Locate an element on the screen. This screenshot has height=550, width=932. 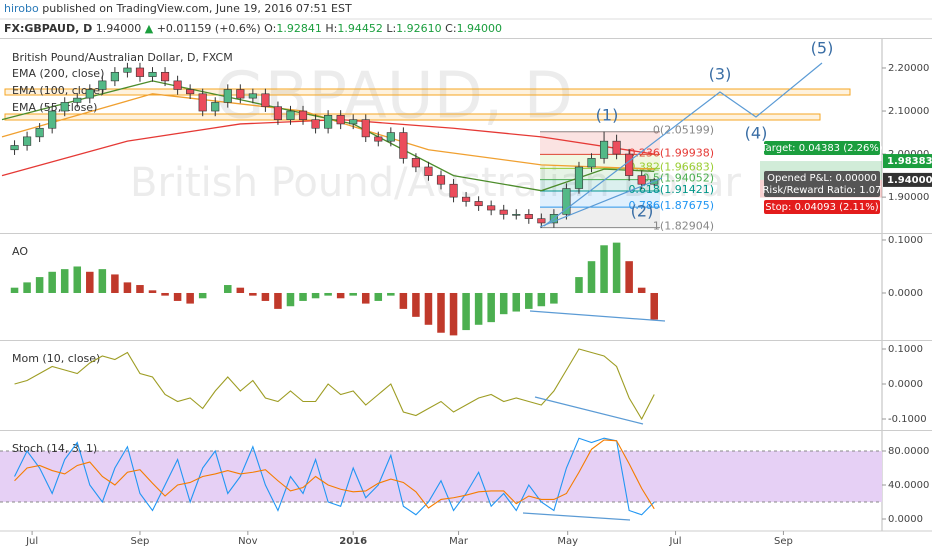
y-tick-label: 1.90000 is located at coordinates (908, 197).